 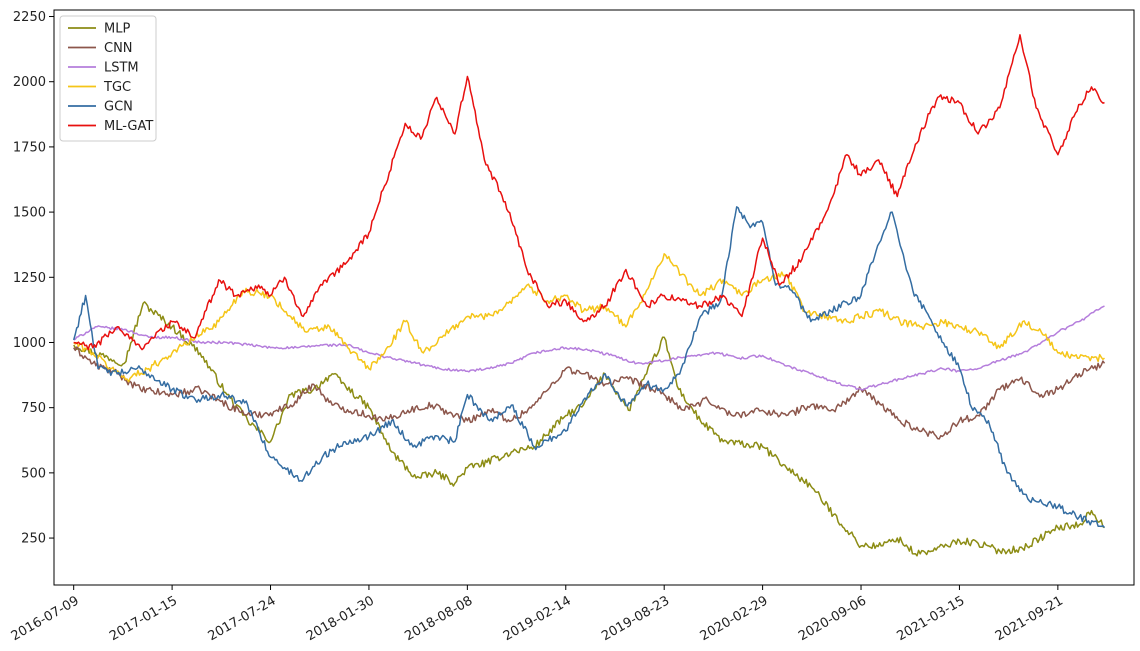 I want to click on x-tick-label: 2021-09-21, so click(x=1029, y=618).